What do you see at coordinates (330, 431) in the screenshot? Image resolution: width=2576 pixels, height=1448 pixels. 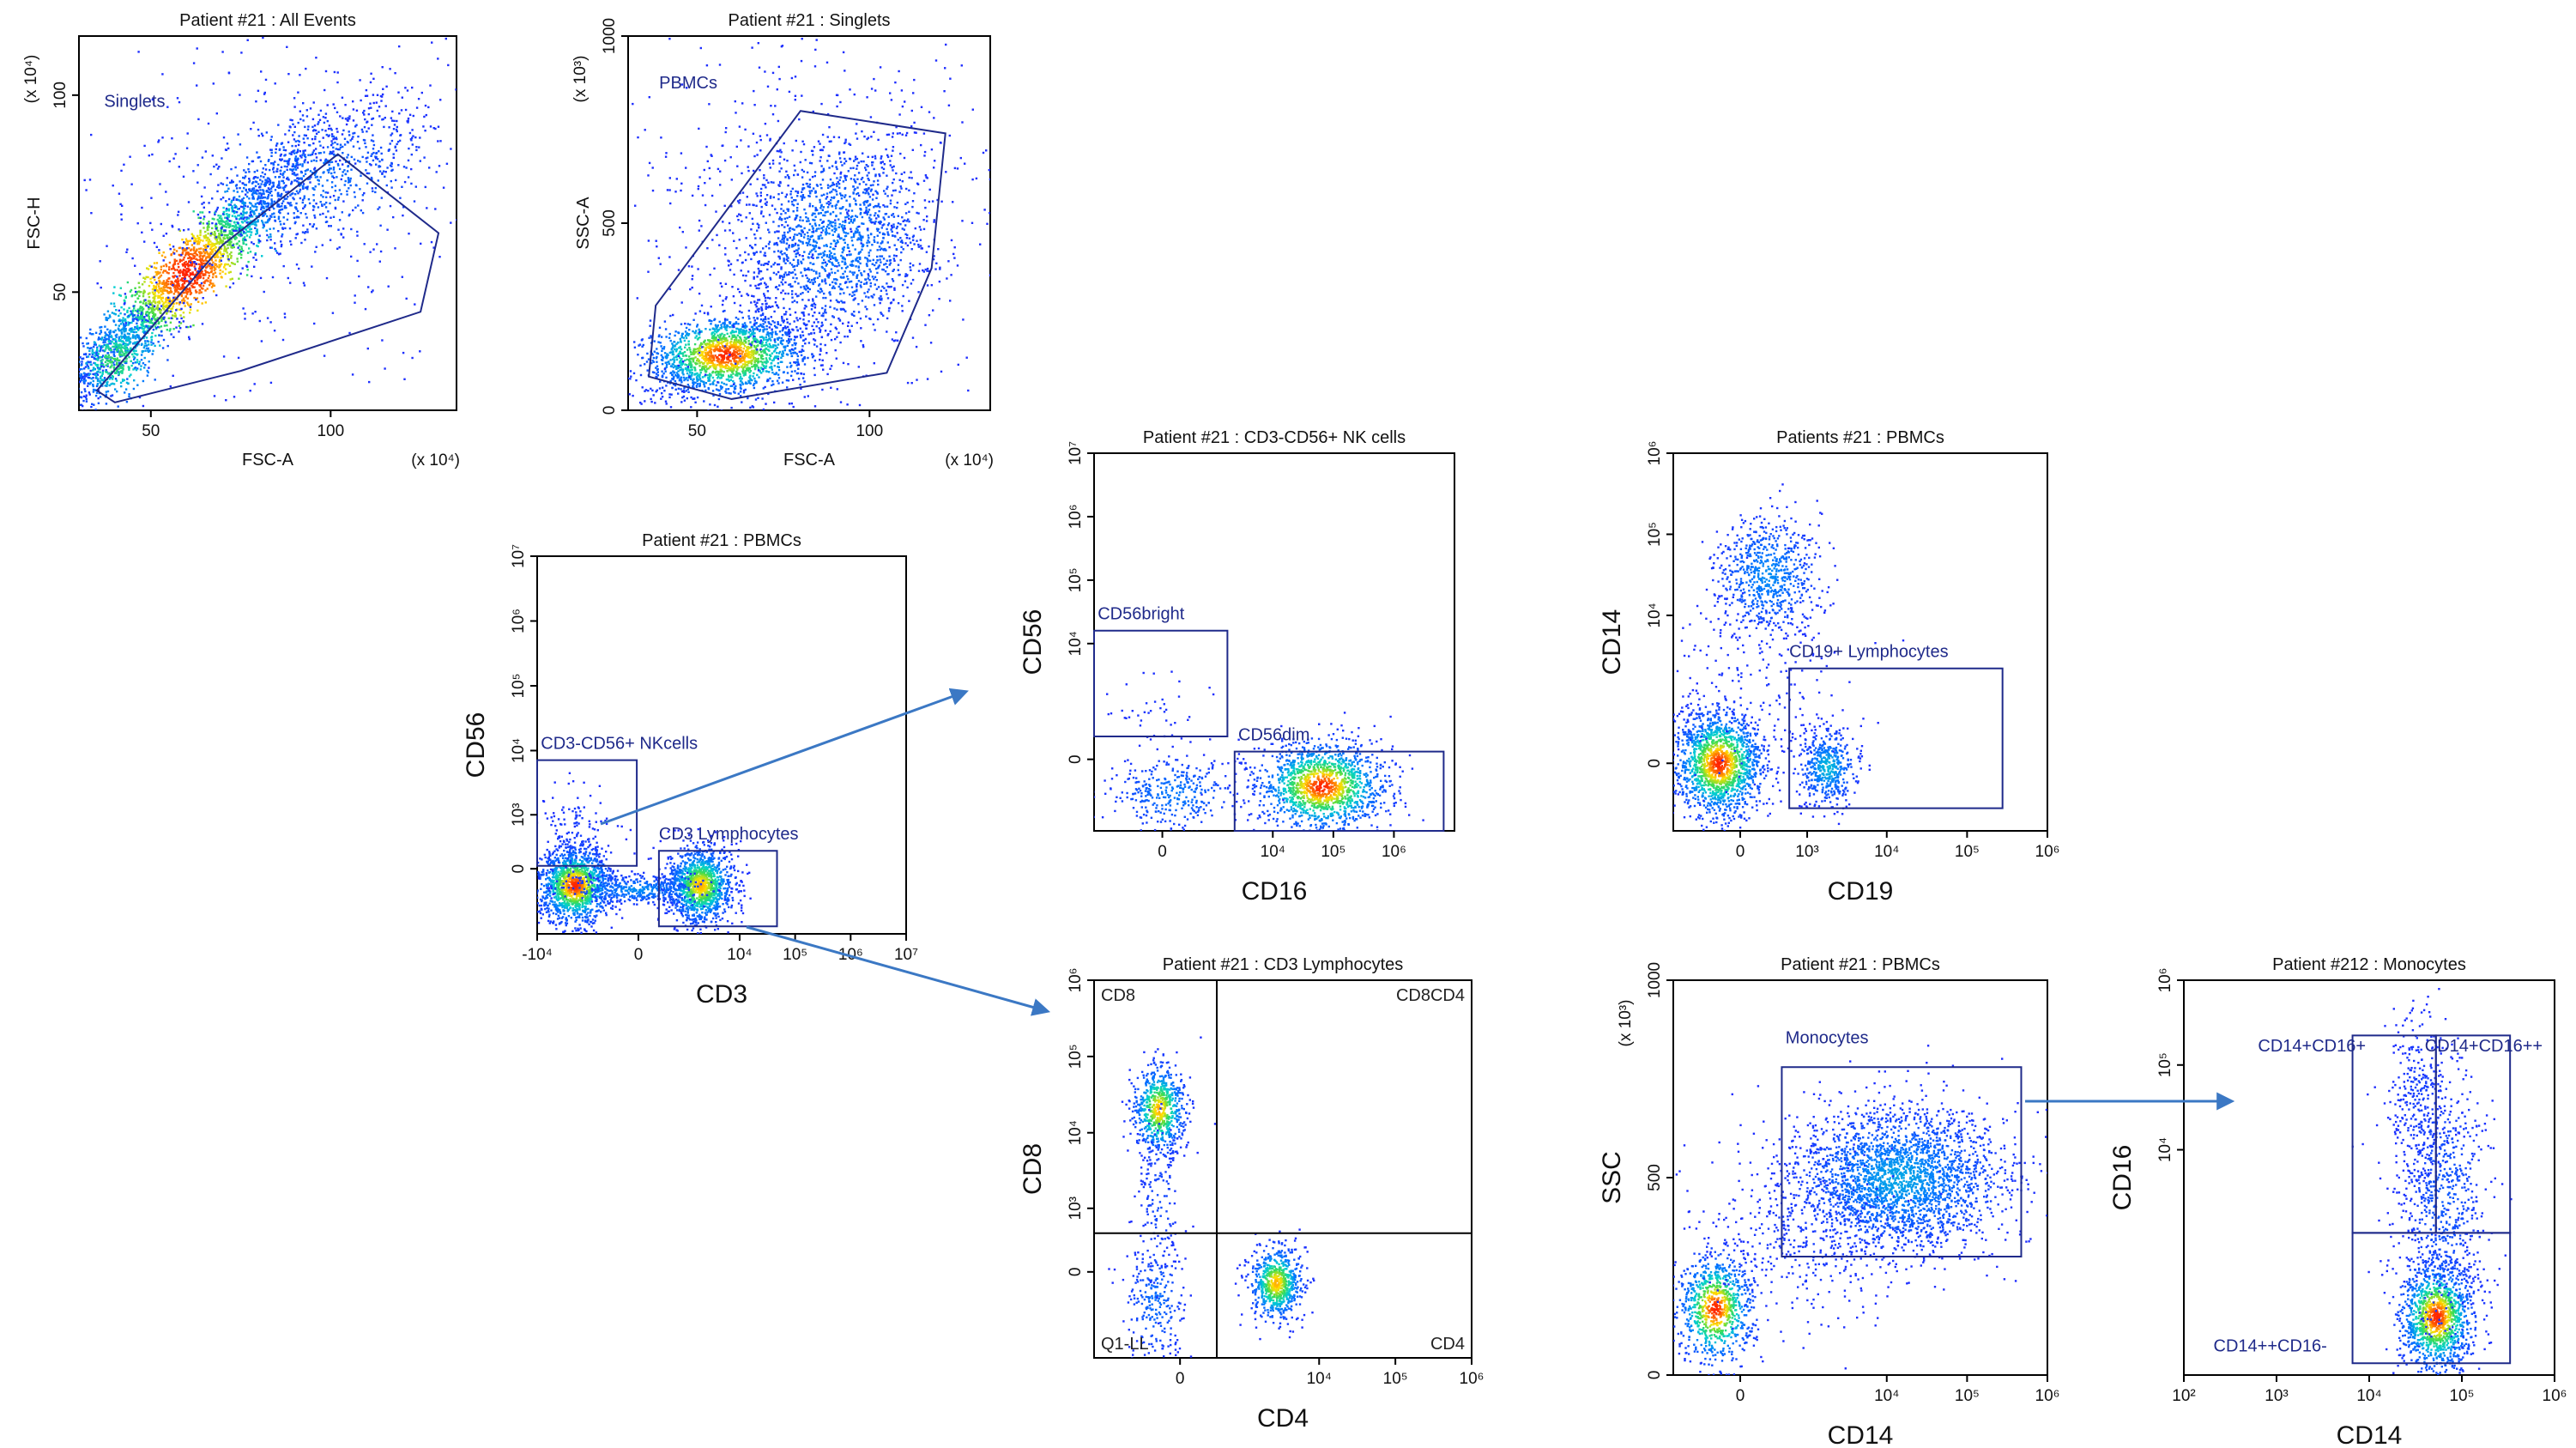 I see `x-tick-label: 100` at bounding box center [330, 431].